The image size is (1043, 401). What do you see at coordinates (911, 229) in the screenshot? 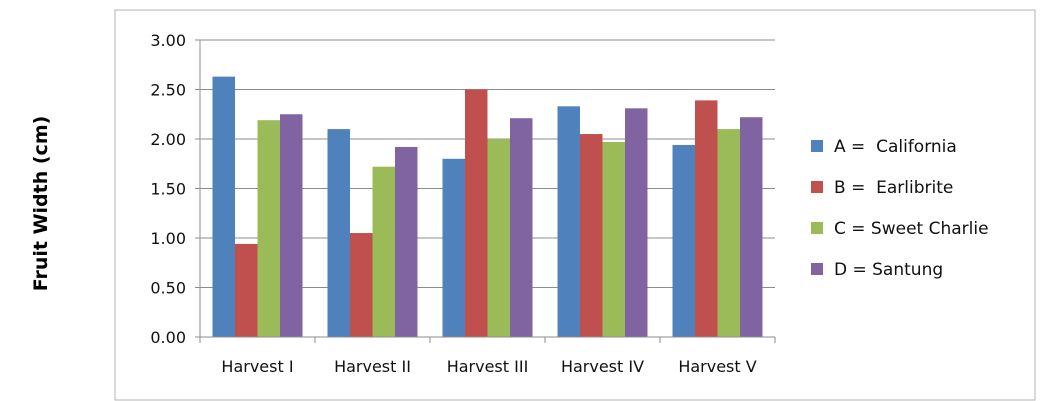
I see `legend-label: C = Sweet Charlie` at bounding box center [911, 229].